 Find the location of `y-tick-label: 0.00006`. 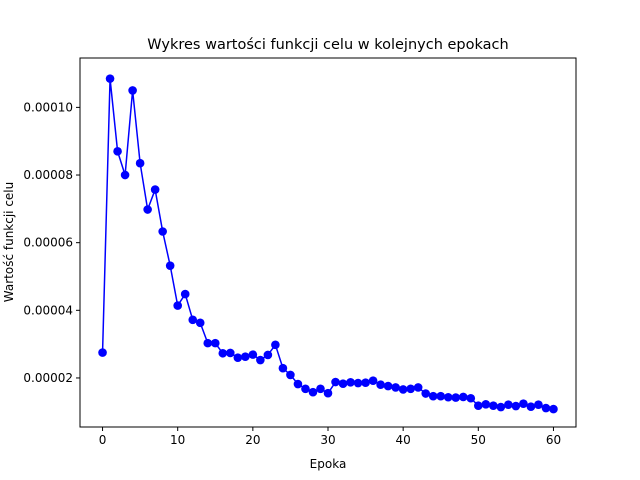

y-tick-label: 0.00006 is located at coordinates (48, 243).